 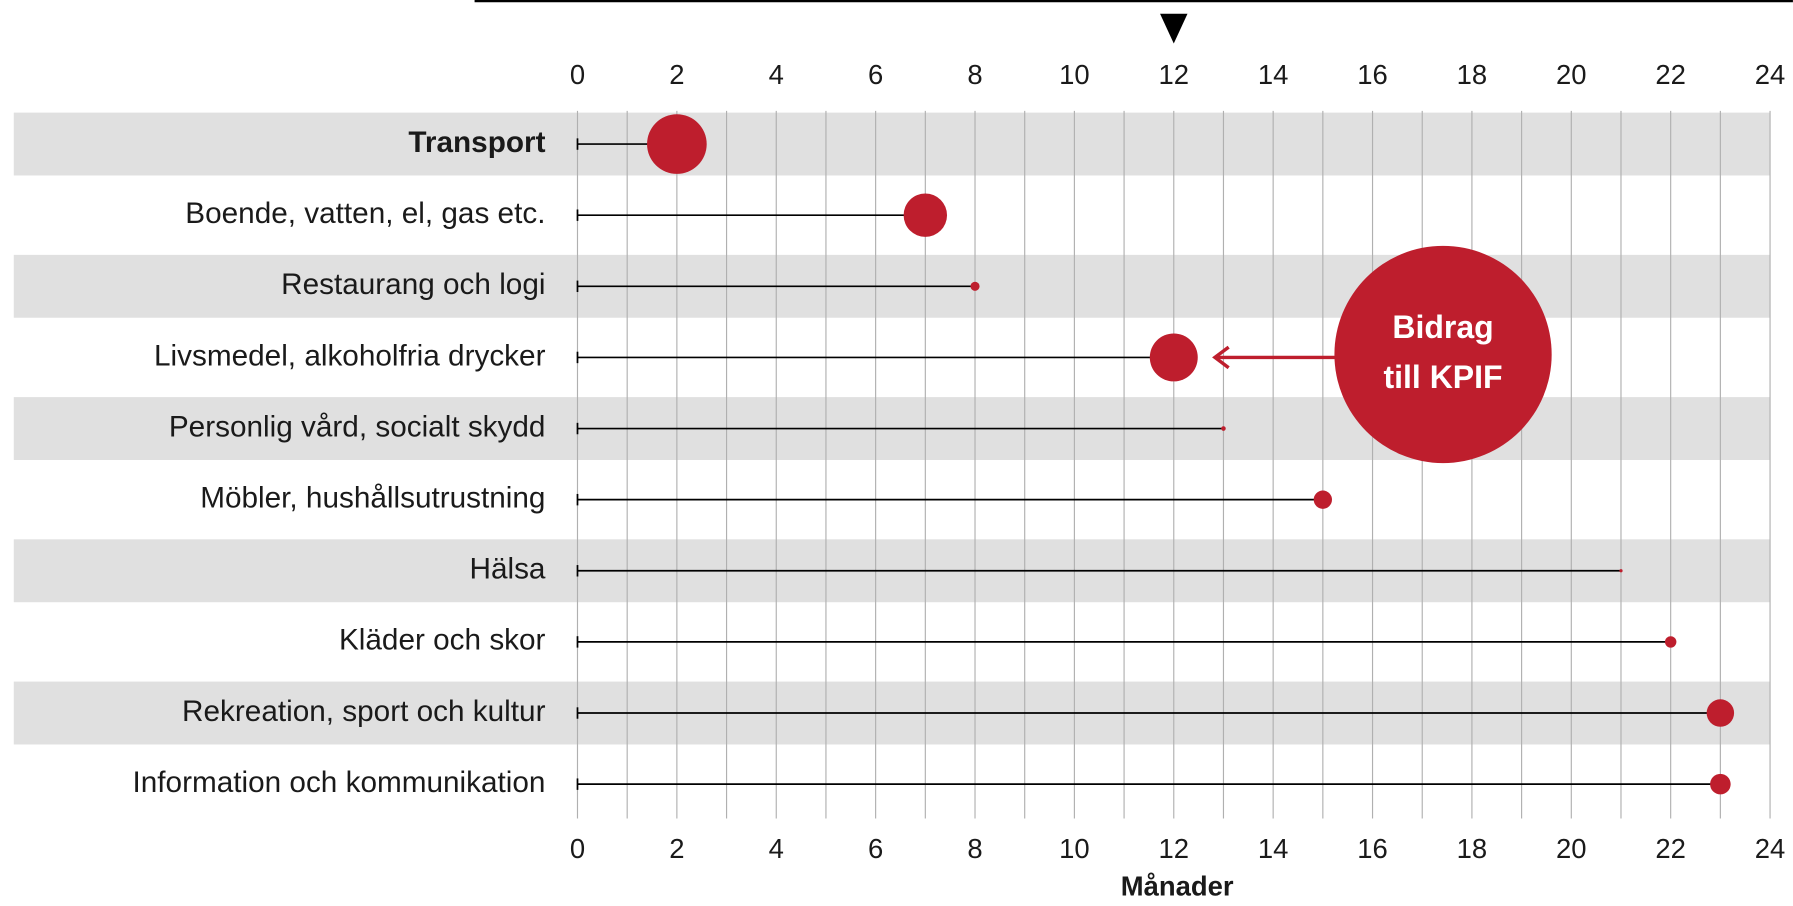 I want to click on category-label: Transport, so click(x=476, y=142).